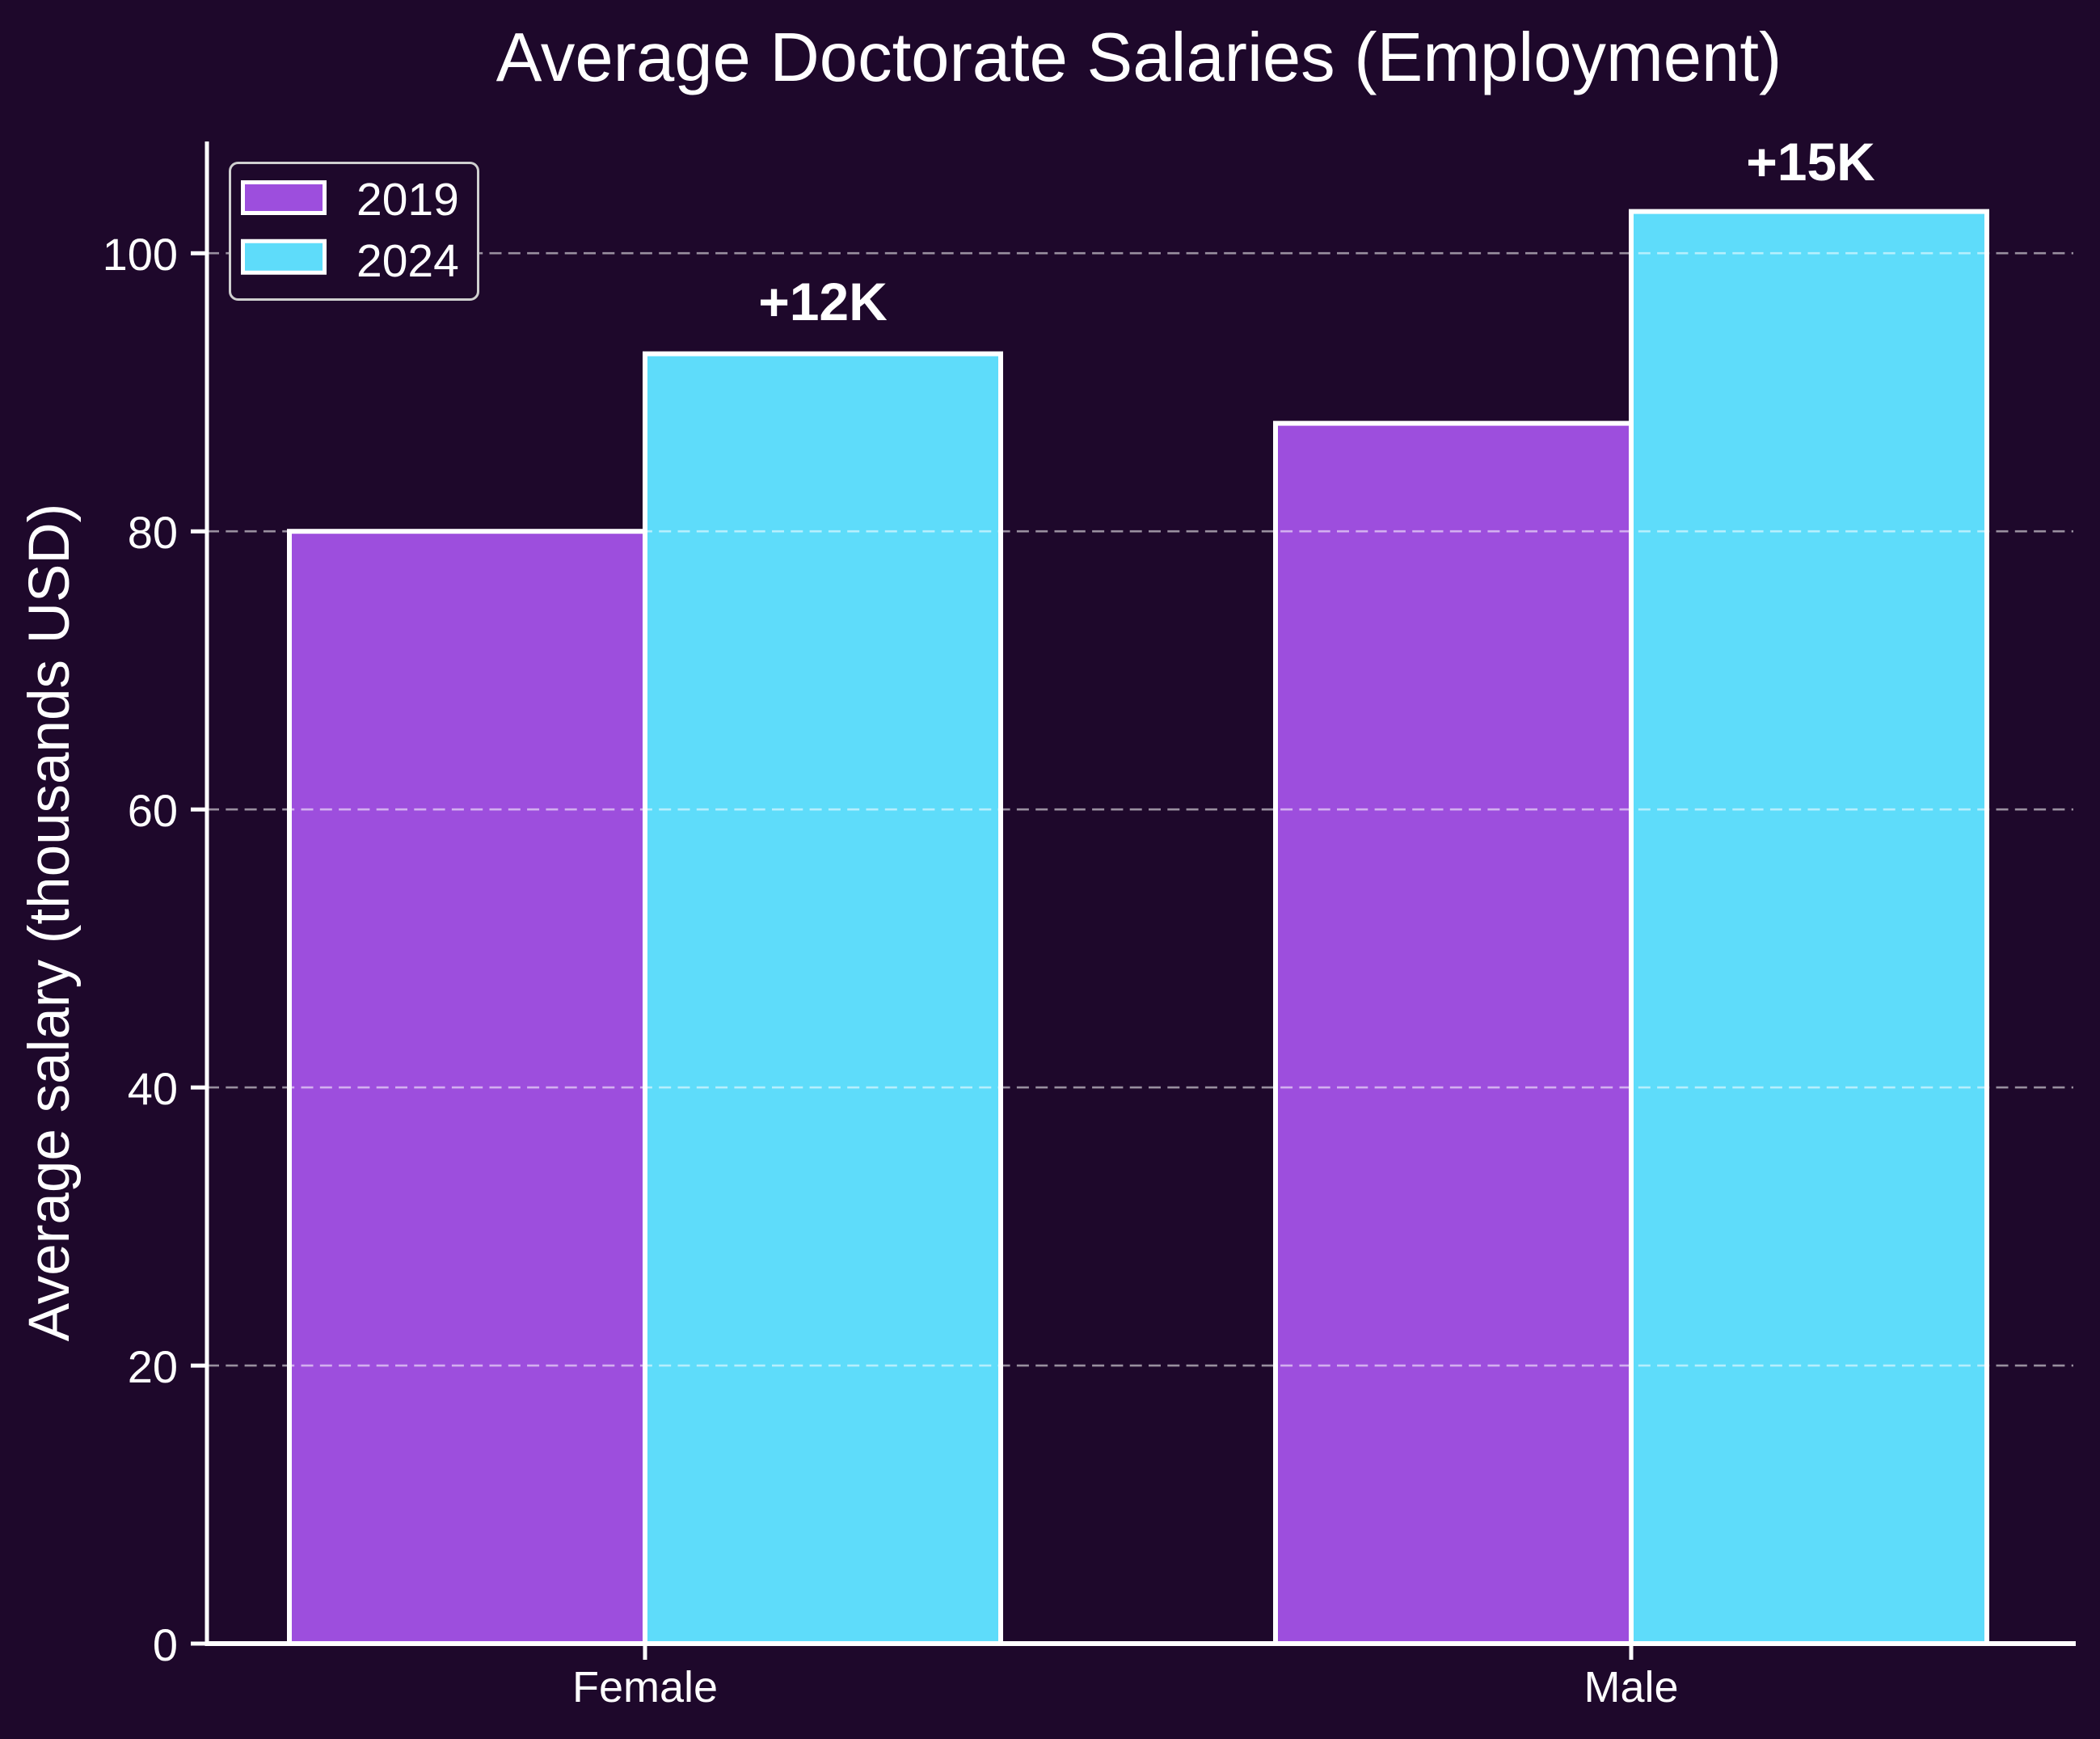 Image resolution: width=2100 pixels, height=1739 pixels. Describe the element at coordinates (153, 810) in the screenshot. I see `svg-text: 60` at that location.